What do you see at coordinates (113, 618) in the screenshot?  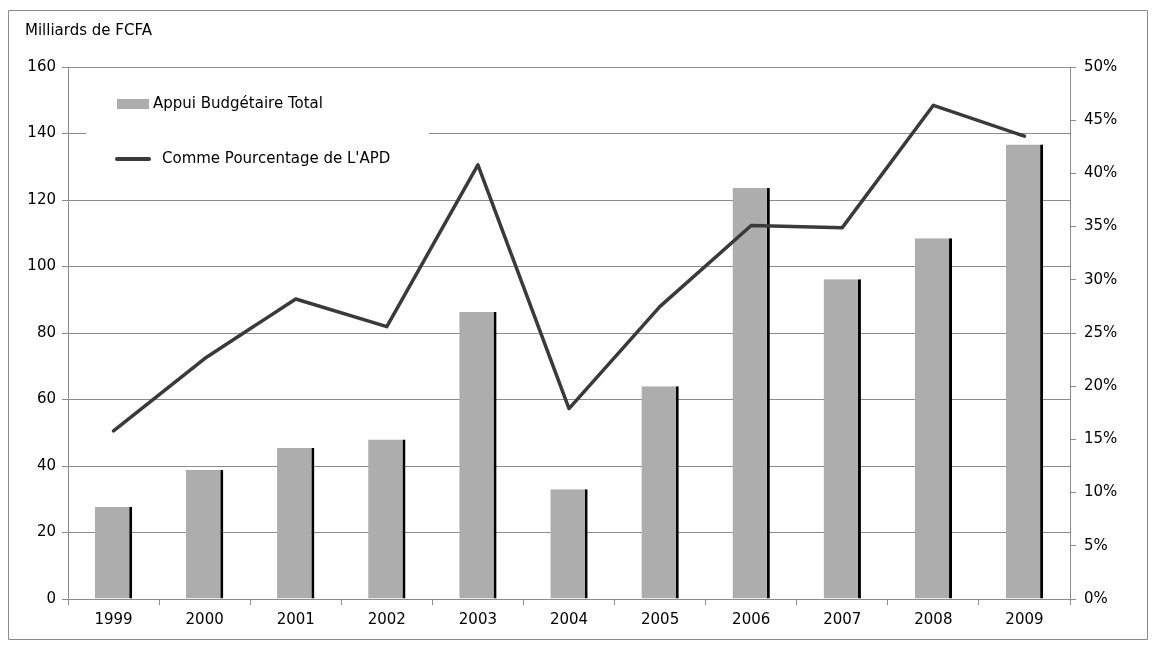 I see `x-tick-label: 1999` at bounding box center [113, 618].